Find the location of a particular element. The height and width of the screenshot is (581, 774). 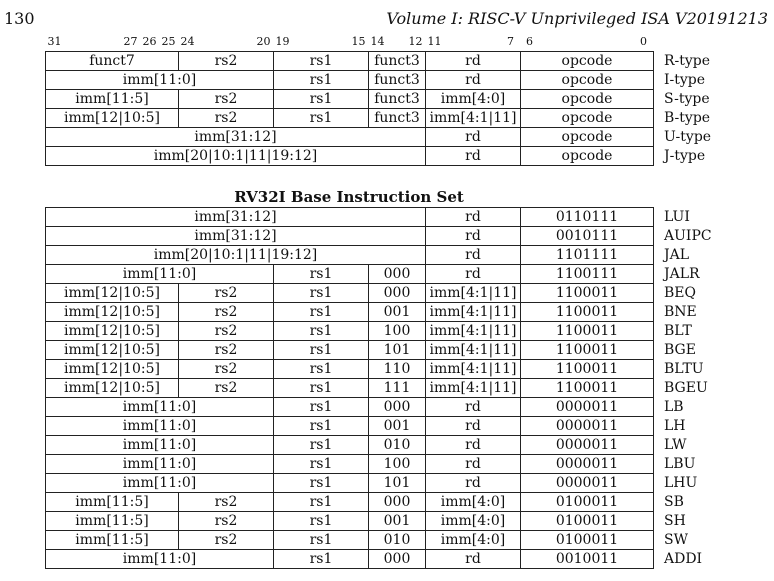

bit-position-label: 0 is located at coordinates (643, 41).